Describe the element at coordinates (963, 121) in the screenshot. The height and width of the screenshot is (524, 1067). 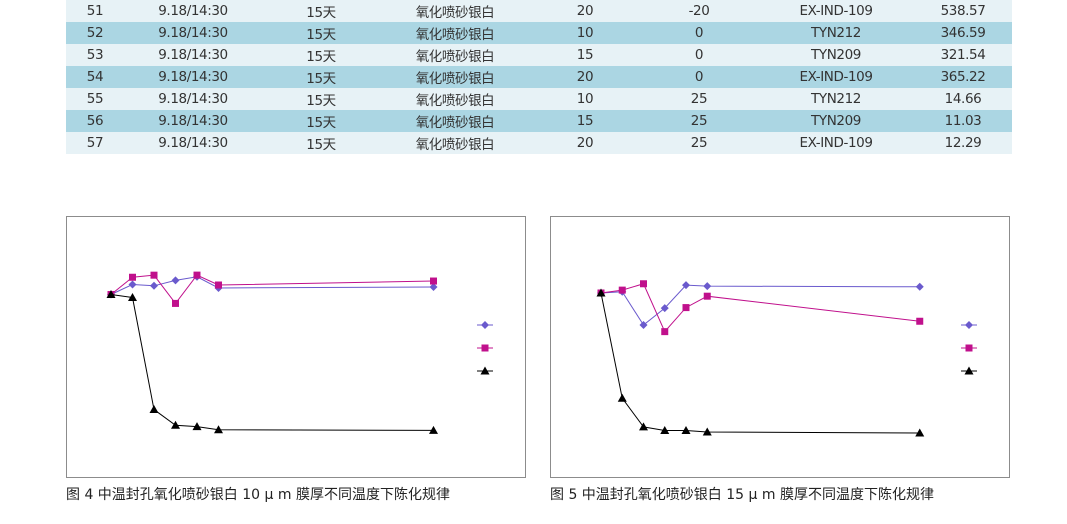
I see `cell-seal-weight: 11.03` at that location.